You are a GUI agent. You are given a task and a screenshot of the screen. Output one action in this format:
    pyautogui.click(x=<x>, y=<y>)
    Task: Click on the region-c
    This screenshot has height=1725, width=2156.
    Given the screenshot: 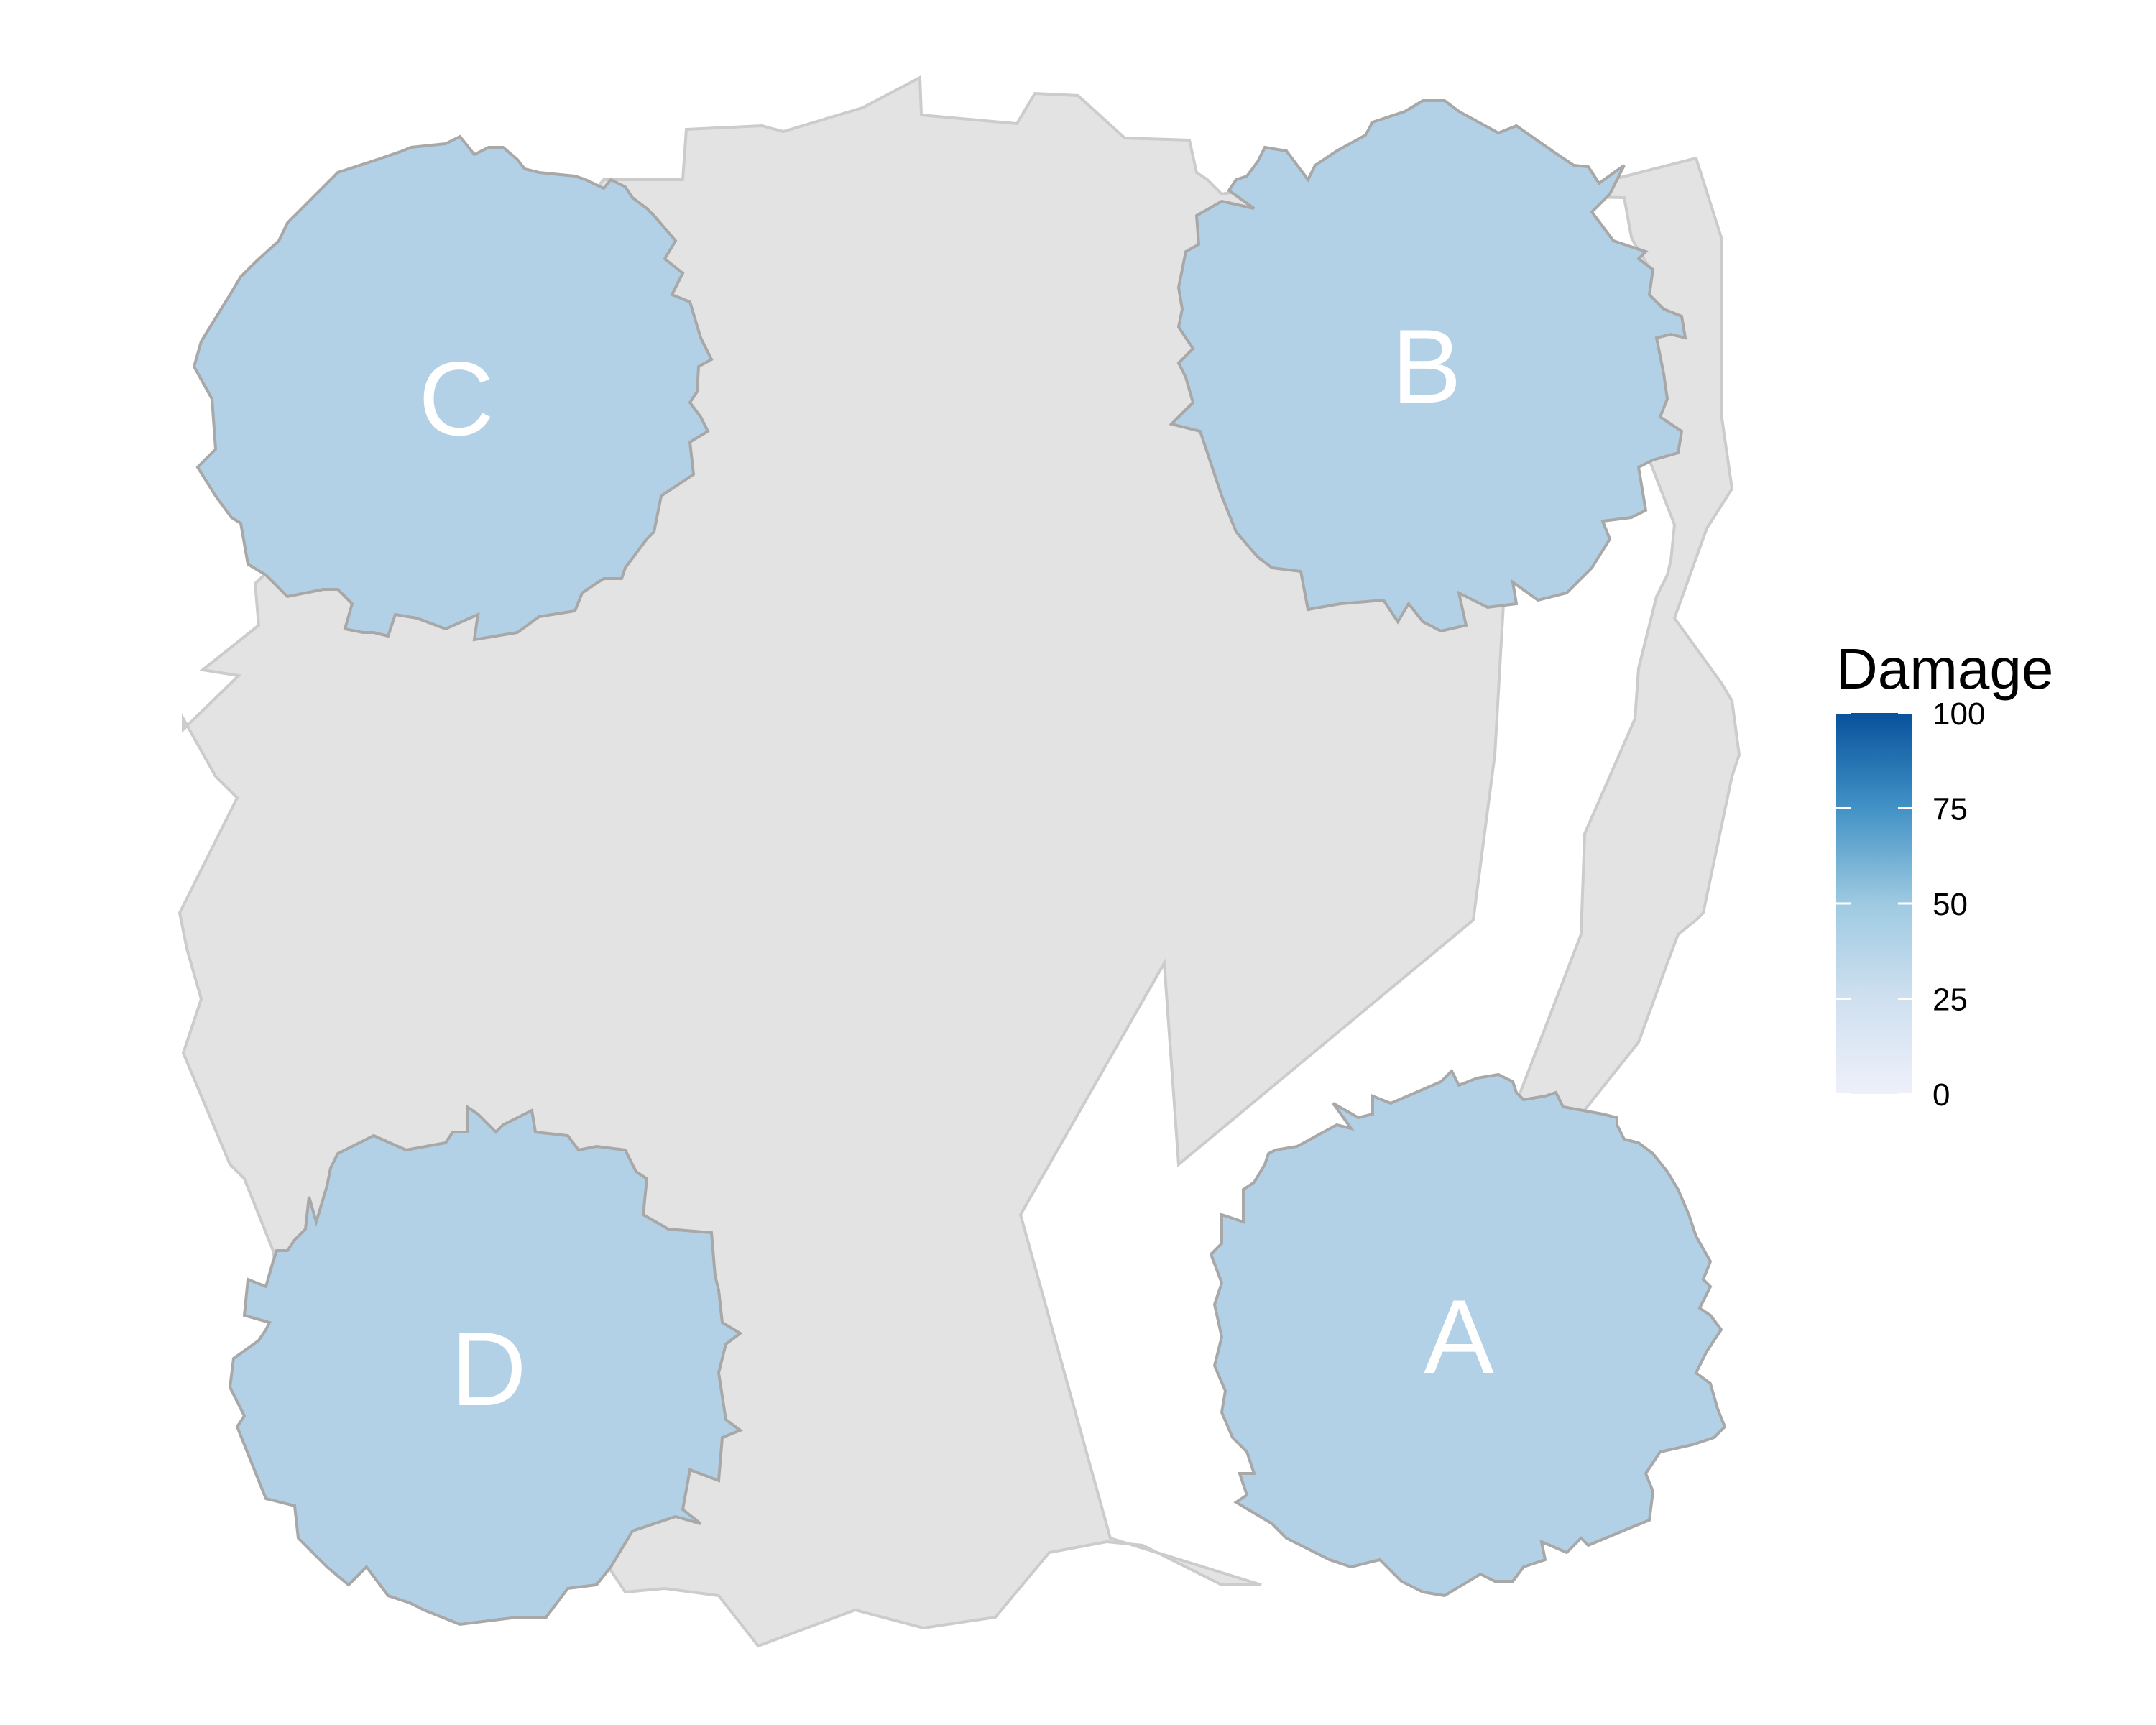 What is the action you would take?
    pyautogui.click(x=453, y=388)
    